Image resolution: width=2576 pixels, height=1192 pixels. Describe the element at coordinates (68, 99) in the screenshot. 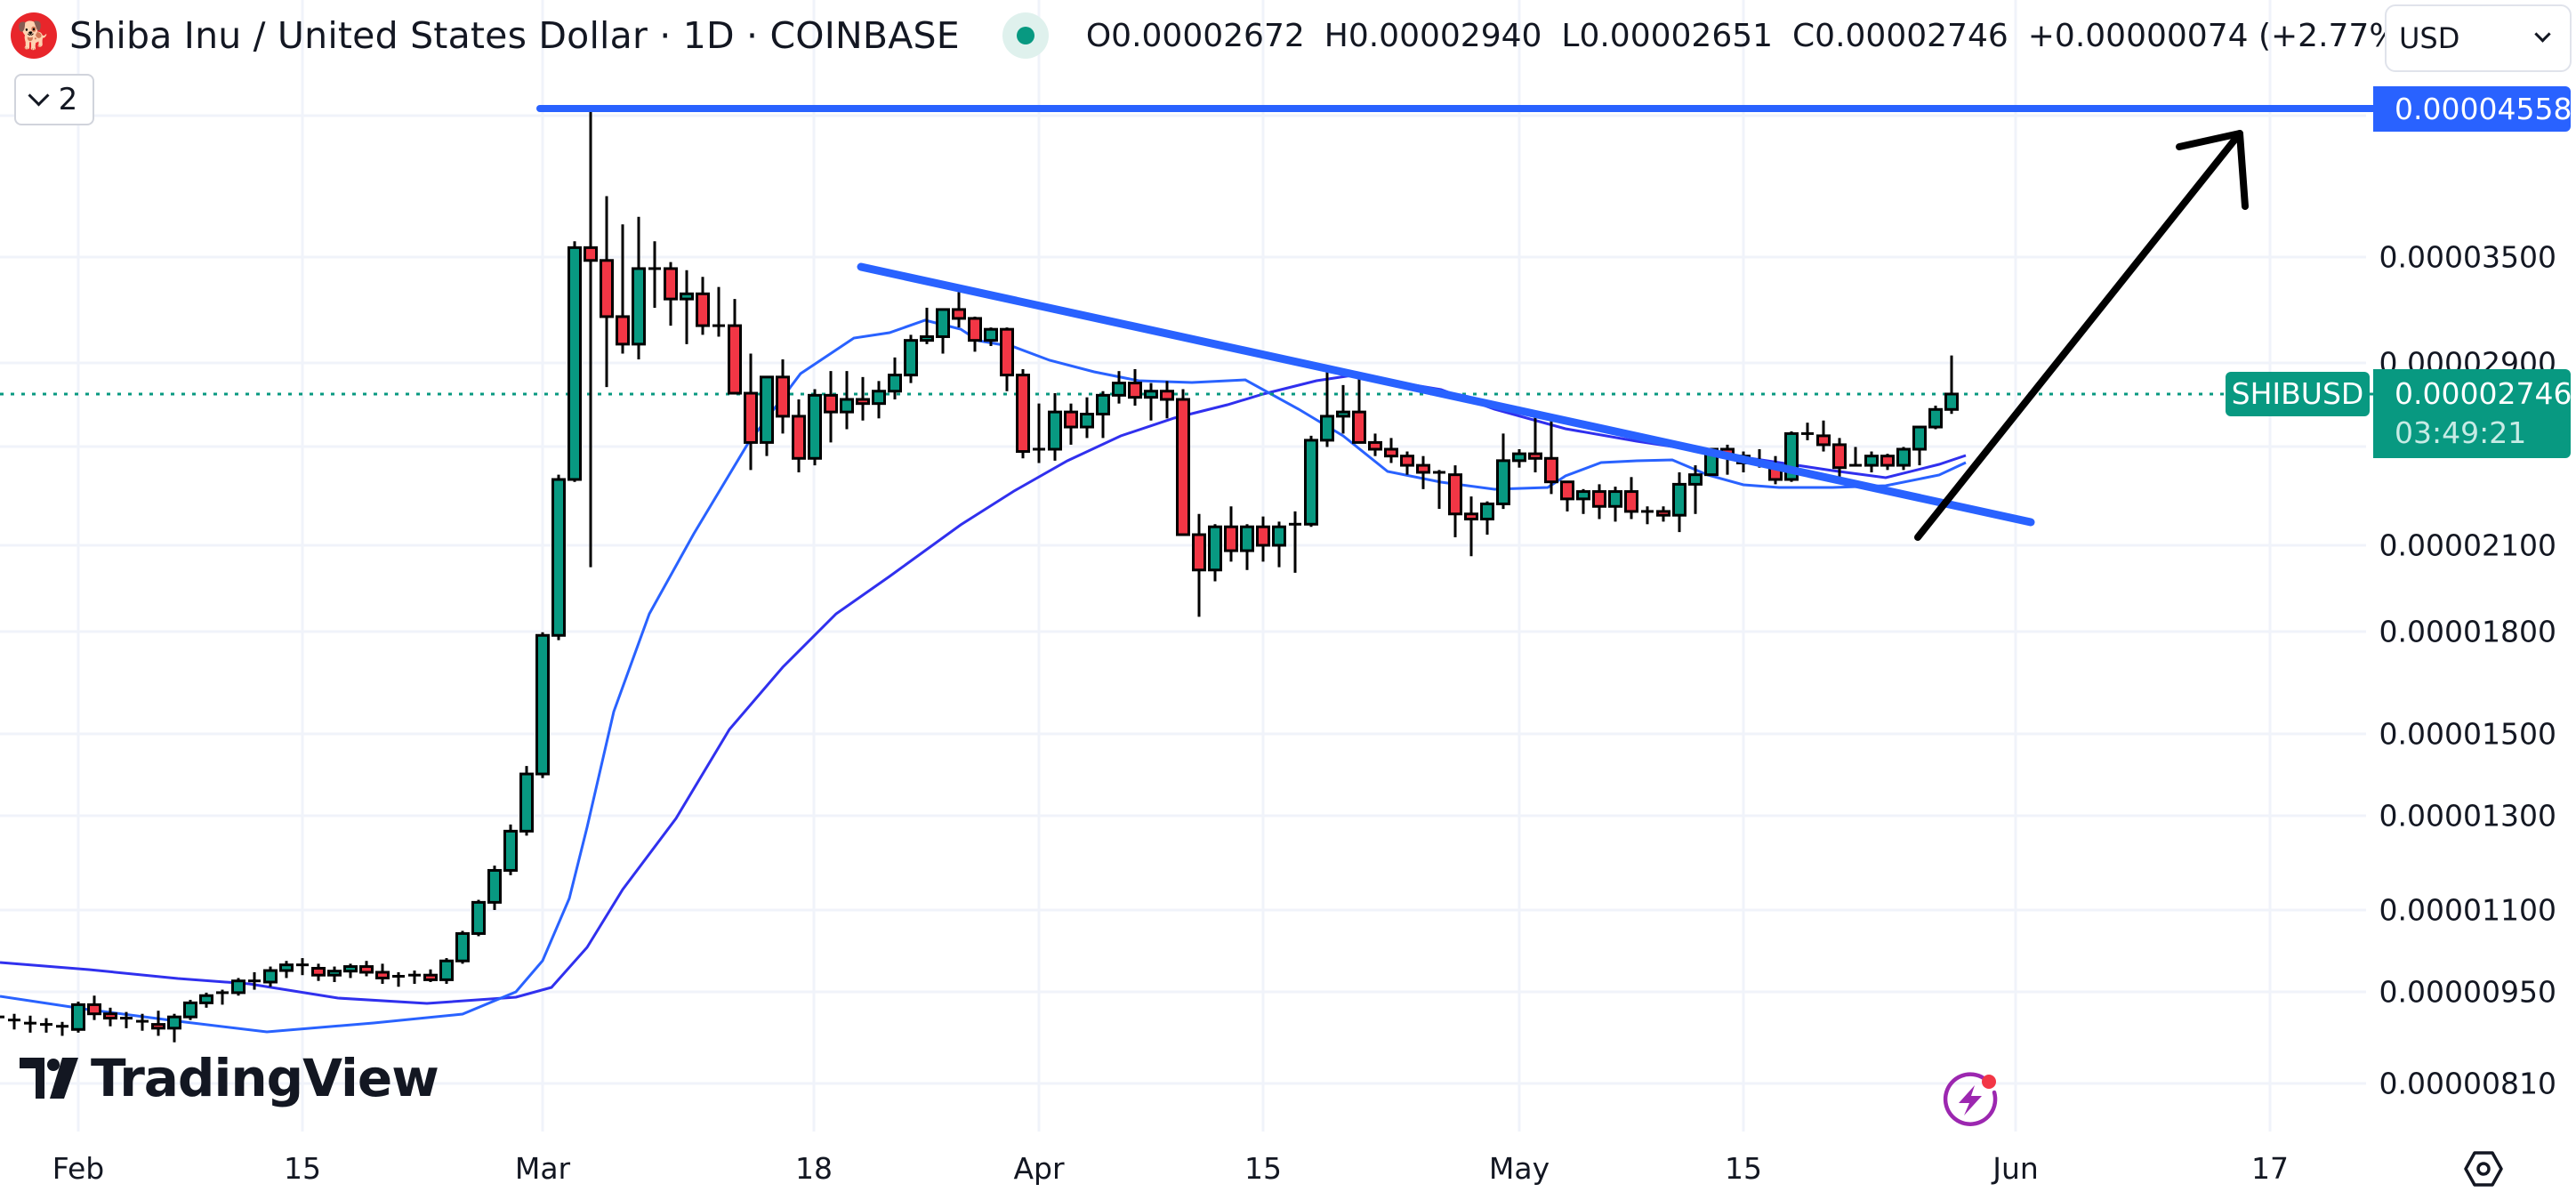

I see `indicators-count: 2` at that location.